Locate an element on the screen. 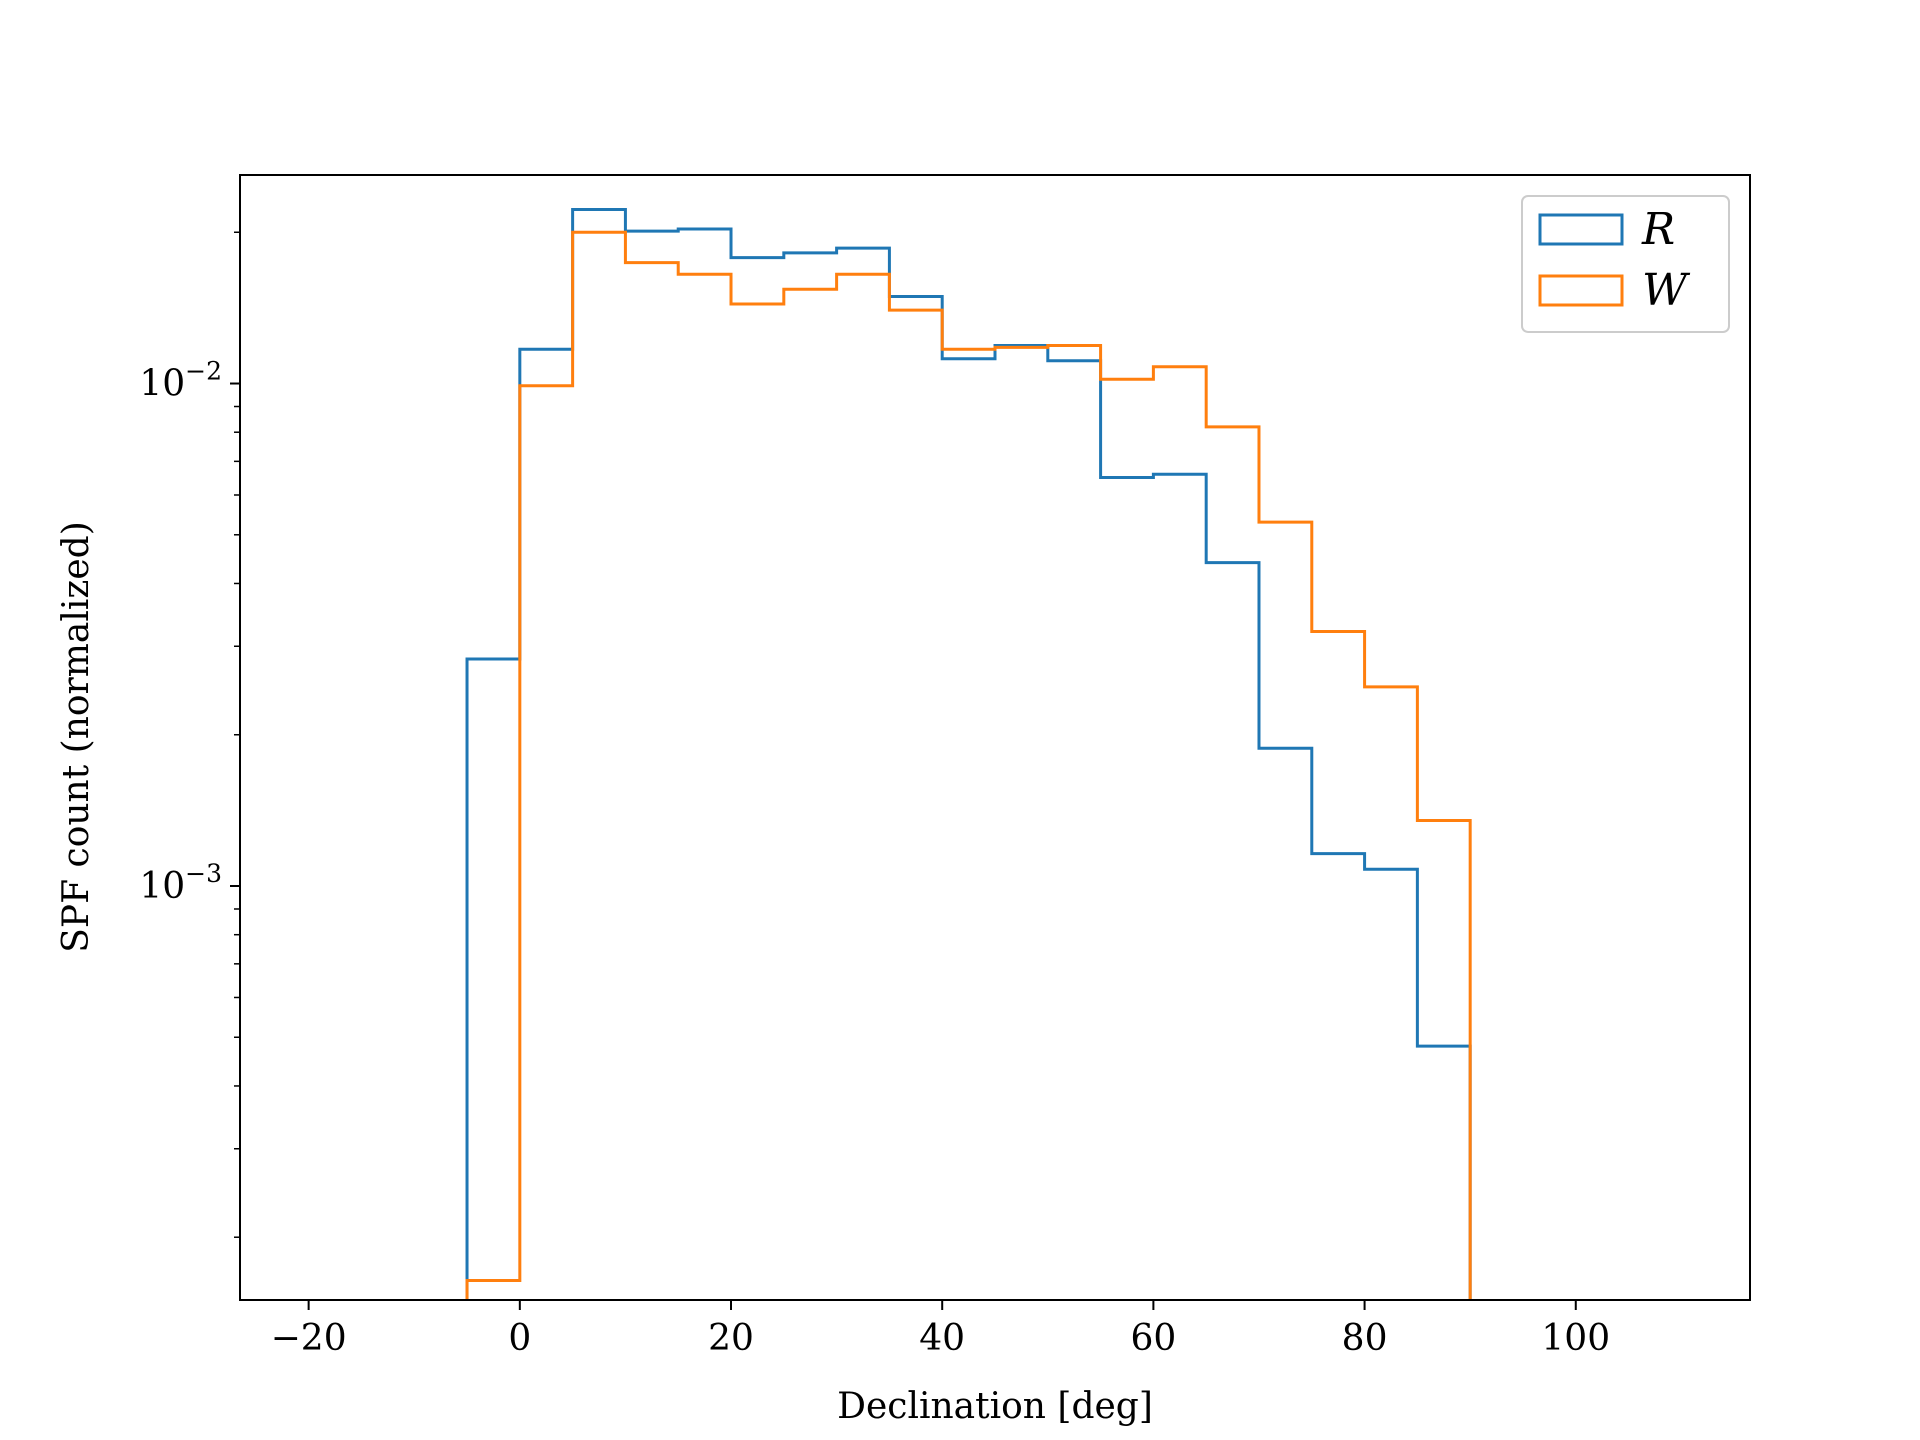 The height and width of the screenshot is (1440, 1920). x-tick-label: 80 is located at coordinates (1365, 1338).